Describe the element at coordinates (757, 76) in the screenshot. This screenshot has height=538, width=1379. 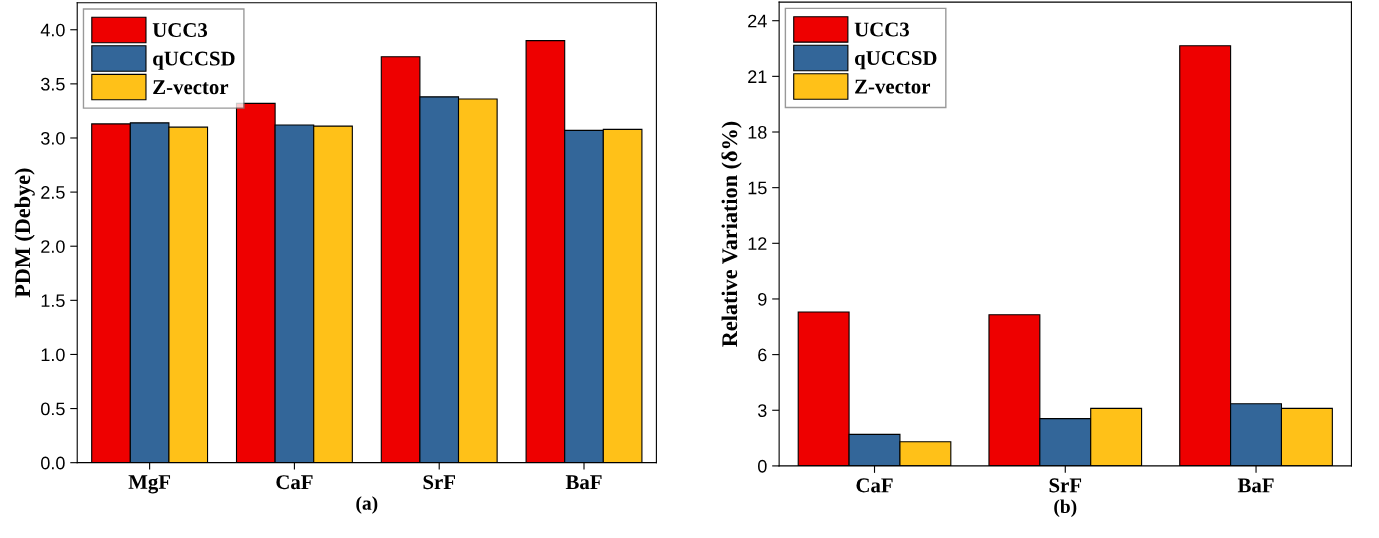
I see `y-tick-label: 21` at that location.